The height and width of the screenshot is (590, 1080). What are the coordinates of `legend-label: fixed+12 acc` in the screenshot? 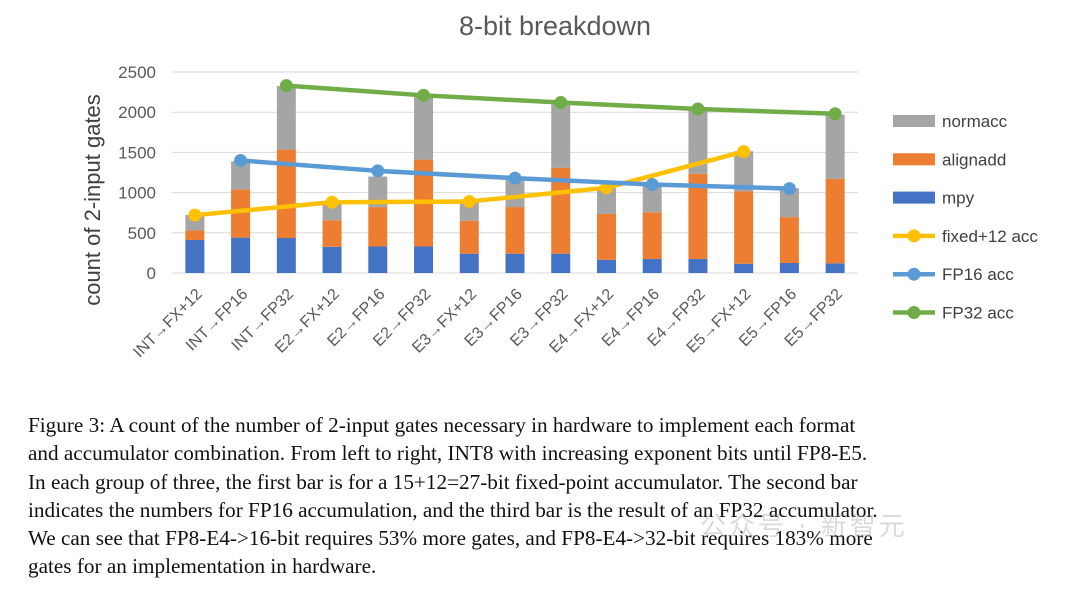 It's located at (990, 236).